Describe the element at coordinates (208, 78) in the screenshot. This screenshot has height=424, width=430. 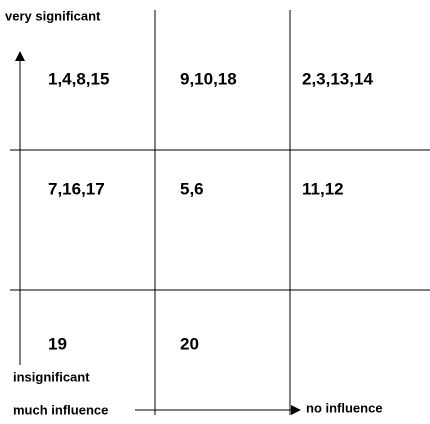
I see `cell-label: 9,10,18` at that location.